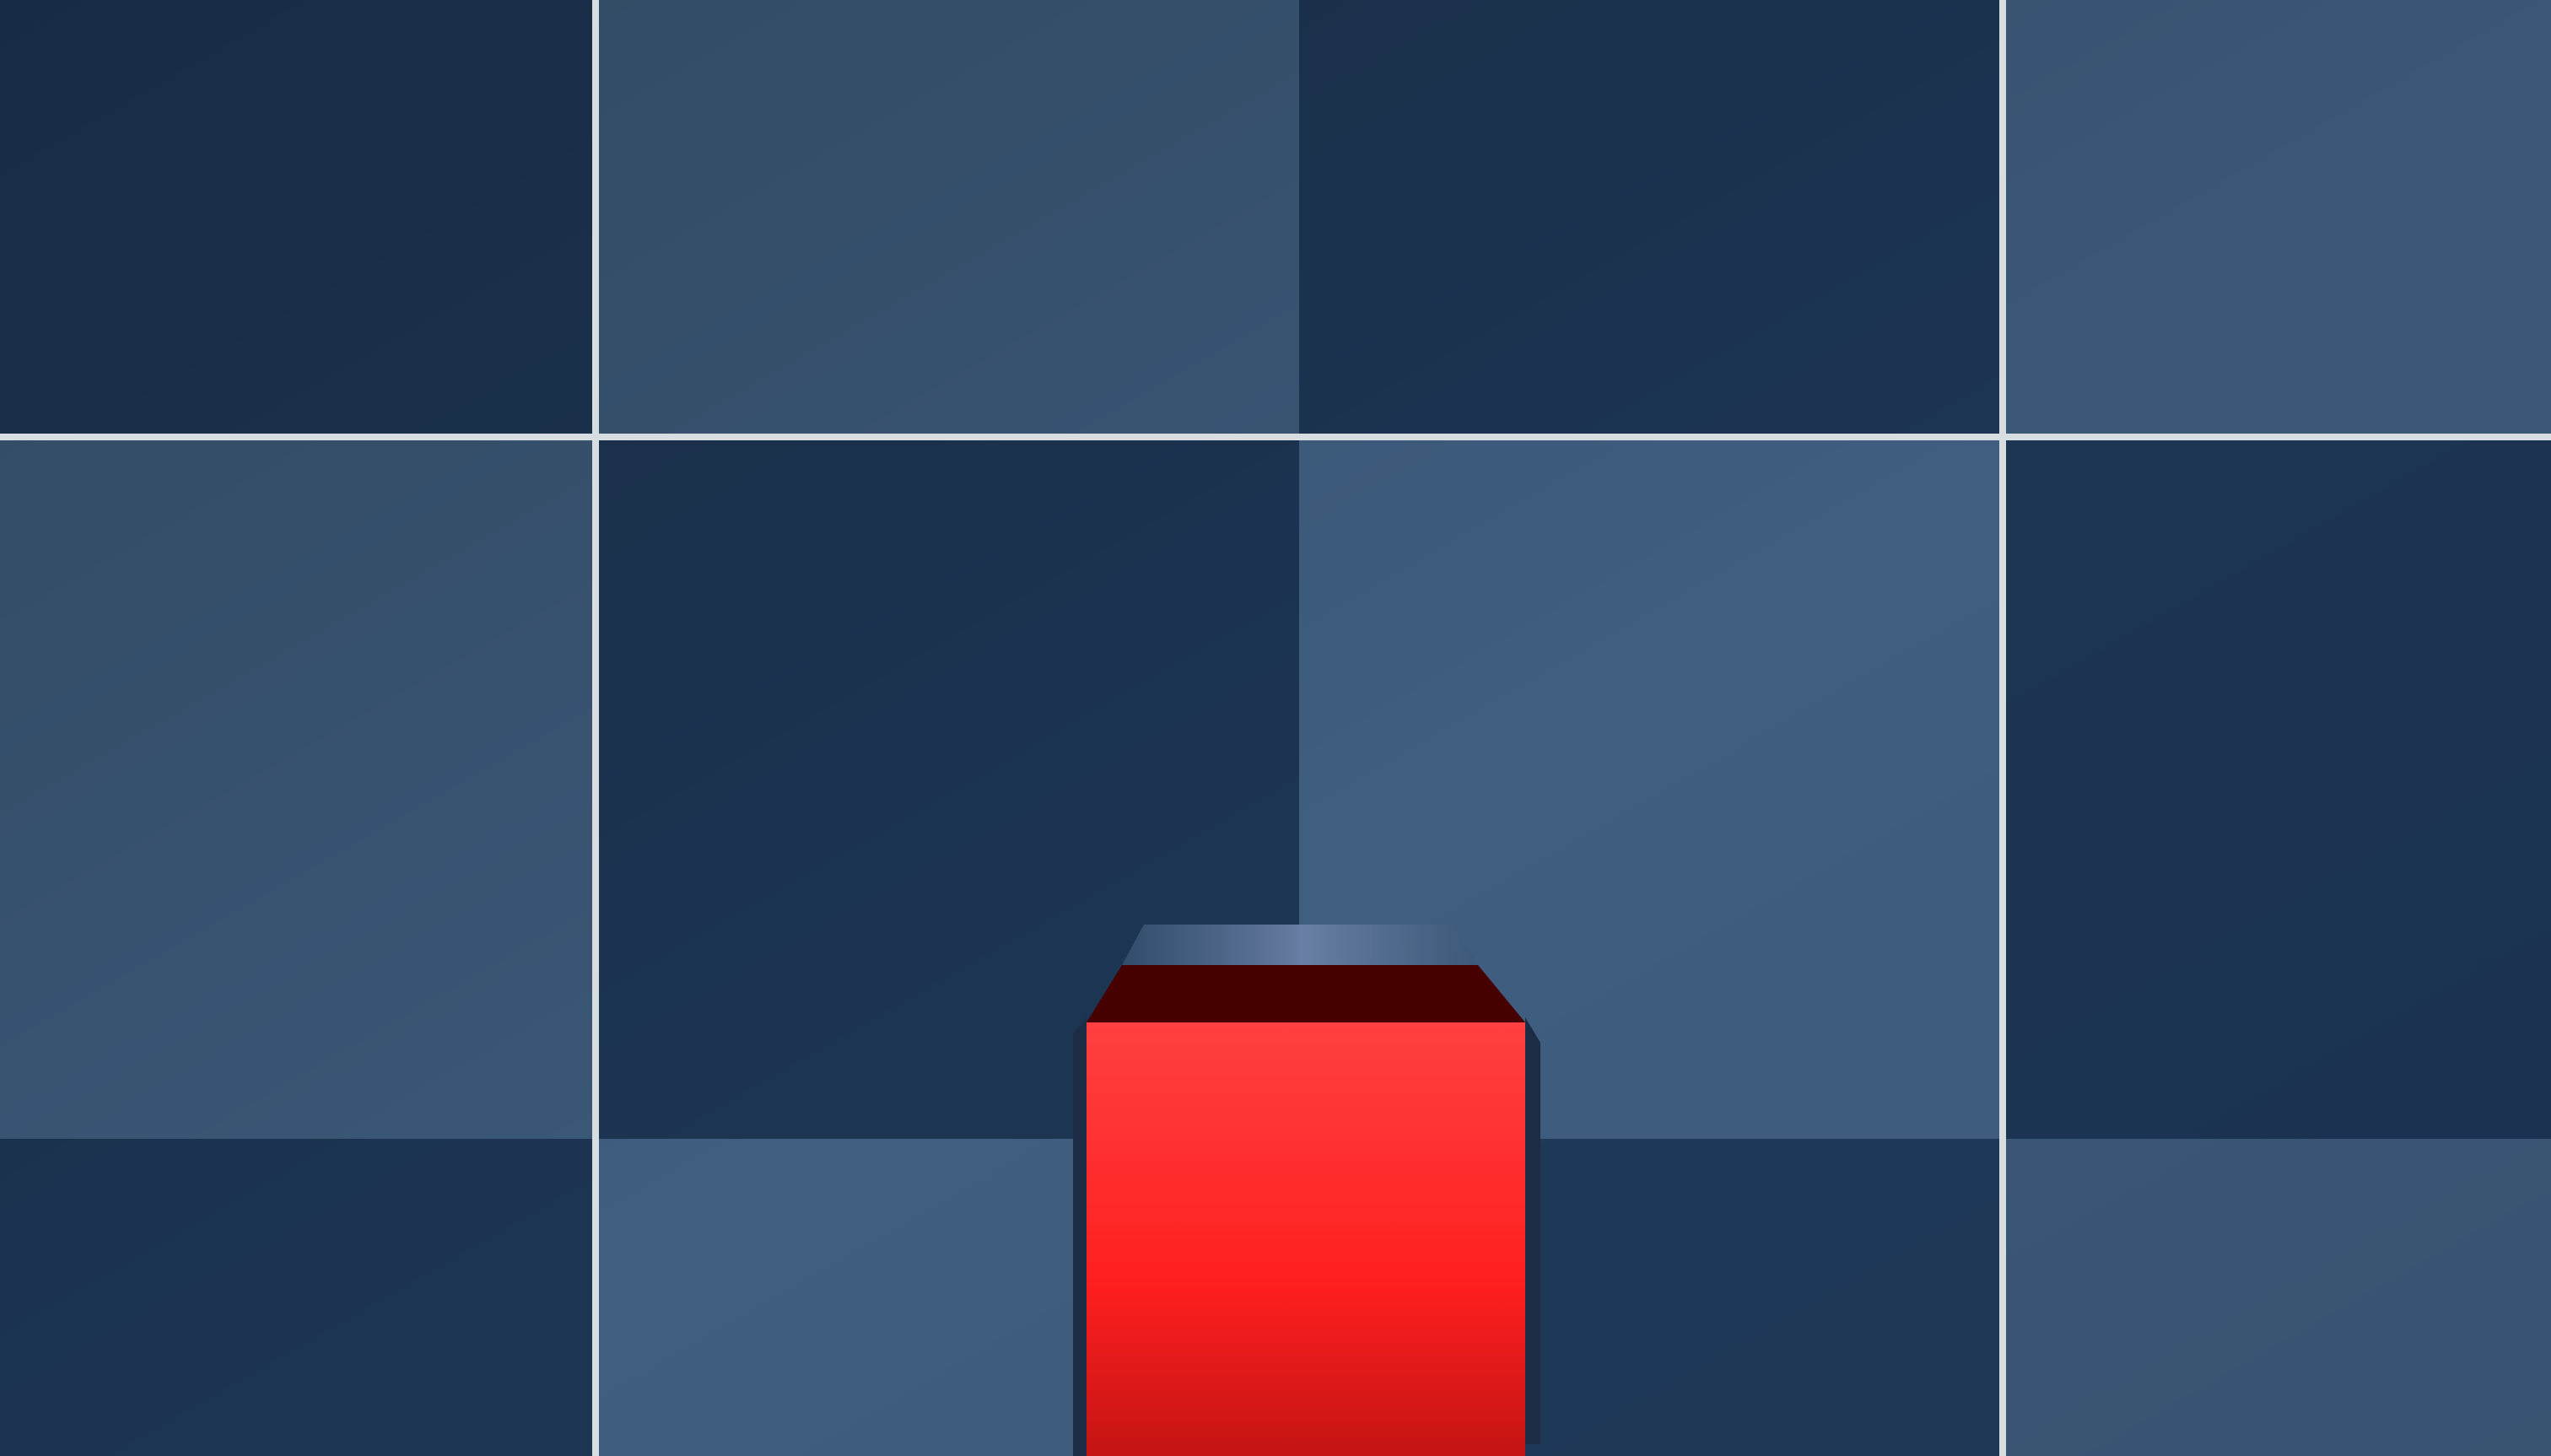 This screenshot has height=1456, width=2551. Describe the element at coordinates (1306, 993) in the screenshot. I see `cube-top-face` at that location.